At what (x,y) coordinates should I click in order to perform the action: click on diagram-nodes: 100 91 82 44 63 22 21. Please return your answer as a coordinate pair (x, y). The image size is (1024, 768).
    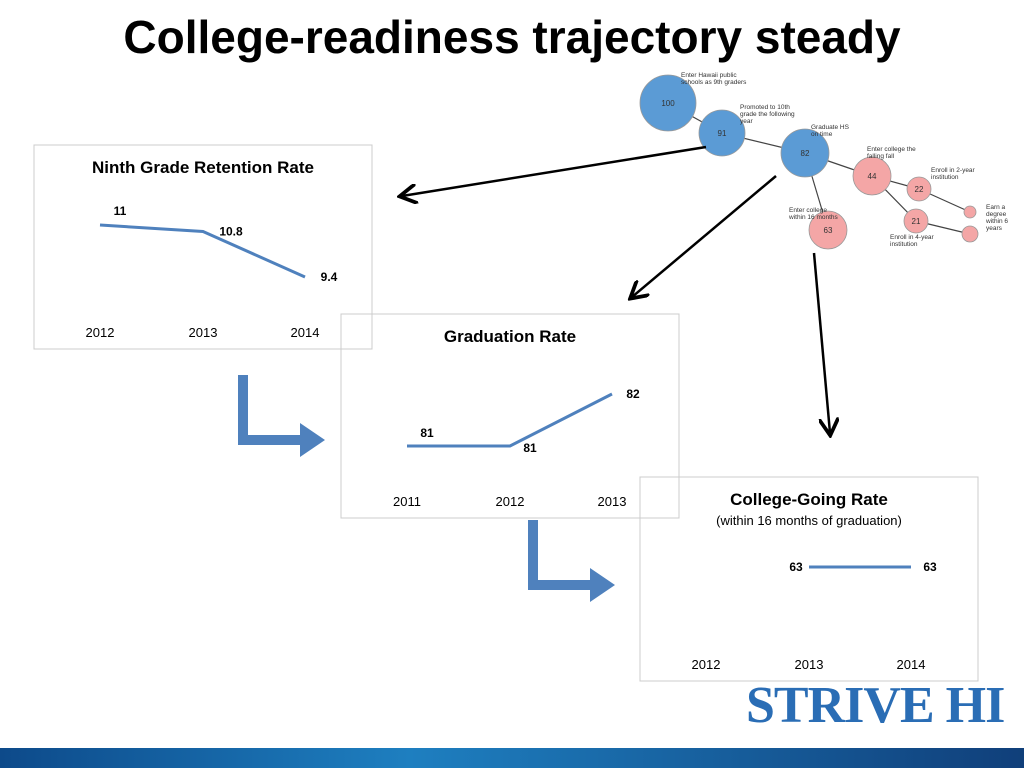
    Looking at the image, I should click on (809, 162).